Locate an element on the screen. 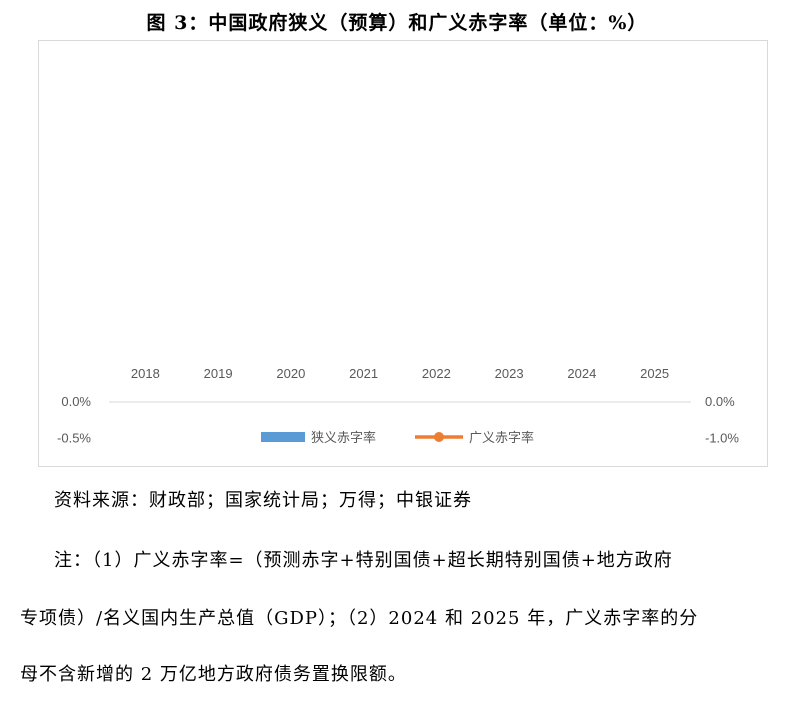  legend-label-broad: 广义赤字率 is located at coordinates (501, 438).